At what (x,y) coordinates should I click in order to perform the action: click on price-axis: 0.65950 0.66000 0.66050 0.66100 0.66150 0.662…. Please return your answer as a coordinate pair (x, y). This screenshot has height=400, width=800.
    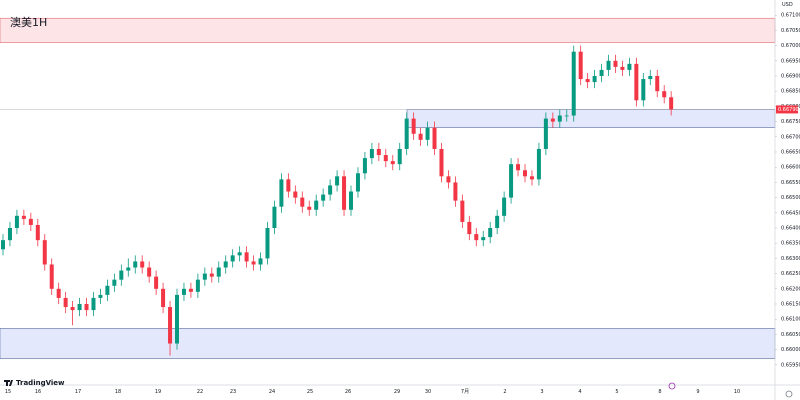
    Looking at the image, I should click on (787, 190).